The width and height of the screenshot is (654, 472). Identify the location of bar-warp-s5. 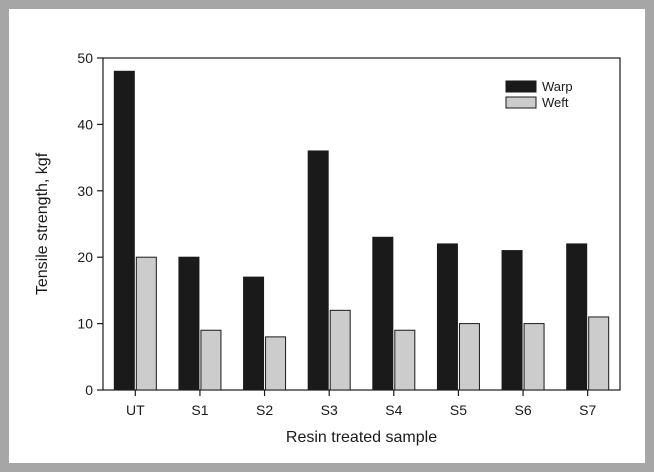
(447, 317).